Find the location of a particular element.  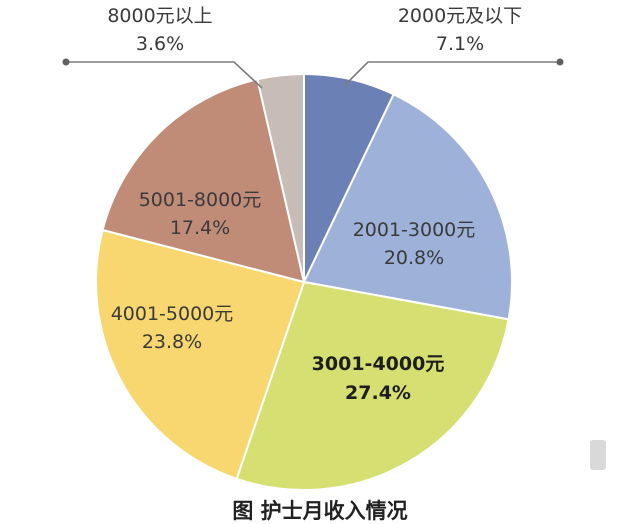

slice-label-2000-below: 2000元及以下 is located at coordinates (460, 16).